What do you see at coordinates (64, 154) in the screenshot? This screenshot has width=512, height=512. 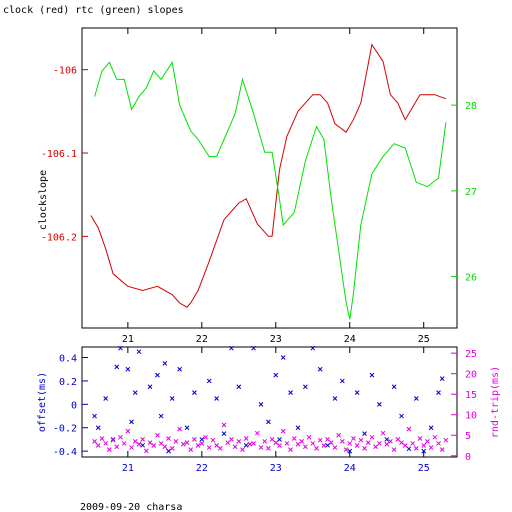 I see `slopes-left-ticks: -106 -106.1 -106.2` at bounding box center [64, 154].